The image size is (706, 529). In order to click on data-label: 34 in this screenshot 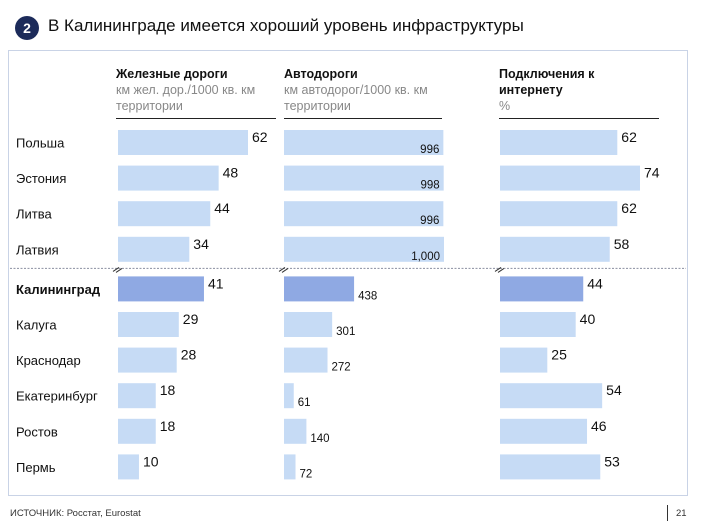, I will do `click(201, 244)`.